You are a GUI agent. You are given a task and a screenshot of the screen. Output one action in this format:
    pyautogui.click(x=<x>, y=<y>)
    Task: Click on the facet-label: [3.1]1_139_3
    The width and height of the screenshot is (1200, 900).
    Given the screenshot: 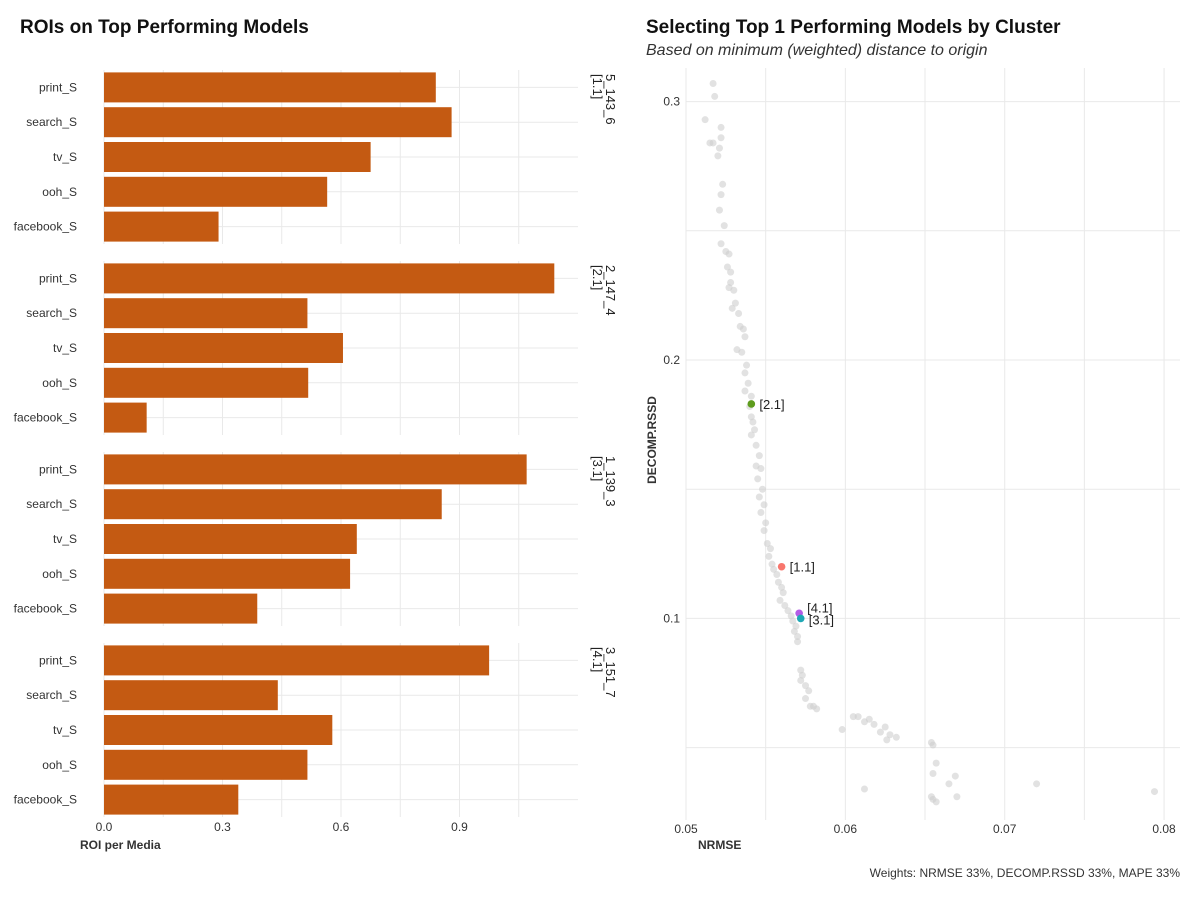 What is the action you would take?
    pyautogui.click(x=604, y=481)
    